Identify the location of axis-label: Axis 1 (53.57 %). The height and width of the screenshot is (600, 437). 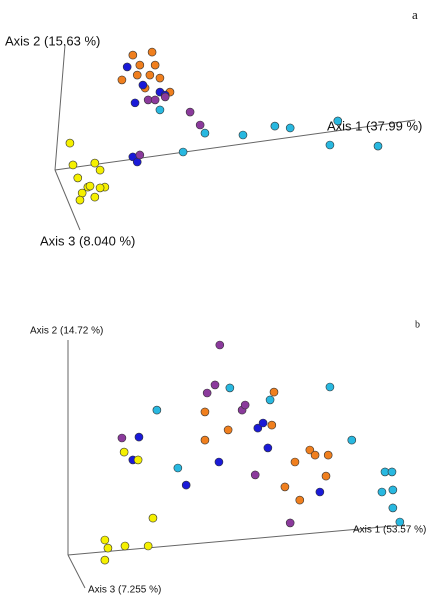
(389, 530).